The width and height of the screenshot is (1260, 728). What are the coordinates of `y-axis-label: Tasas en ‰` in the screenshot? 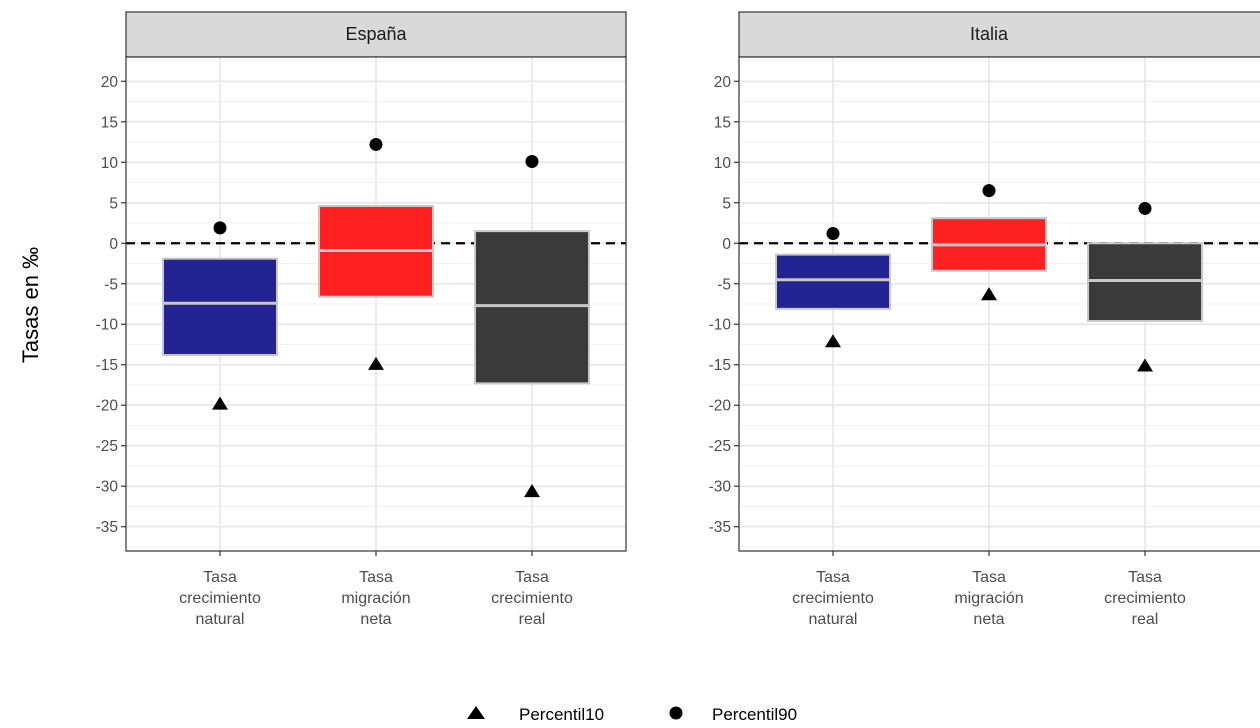 It's located at (30, 305).